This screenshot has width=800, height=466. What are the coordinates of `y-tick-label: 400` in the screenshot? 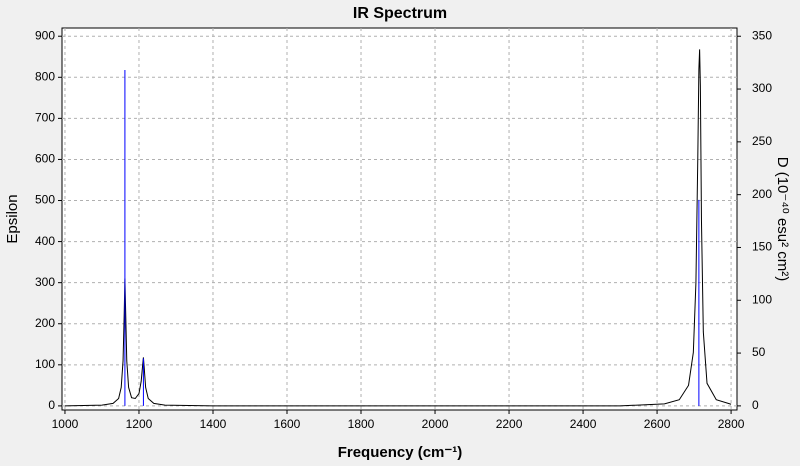 It's located at (45, 241).